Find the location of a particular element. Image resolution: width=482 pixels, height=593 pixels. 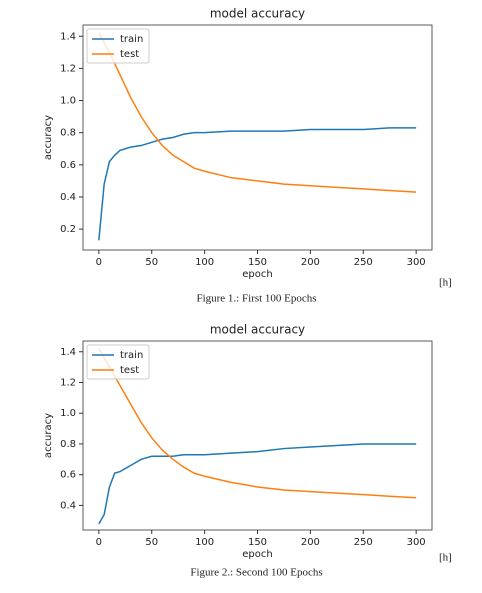

figure-caption: Figure 1.: First 100 Epochs is located at coordinates (256, 299).